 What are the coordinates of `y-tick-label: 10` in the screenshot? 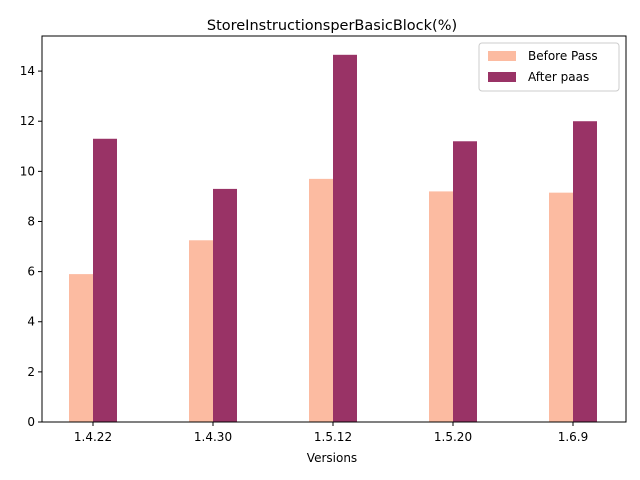 It's located at (27, 171).